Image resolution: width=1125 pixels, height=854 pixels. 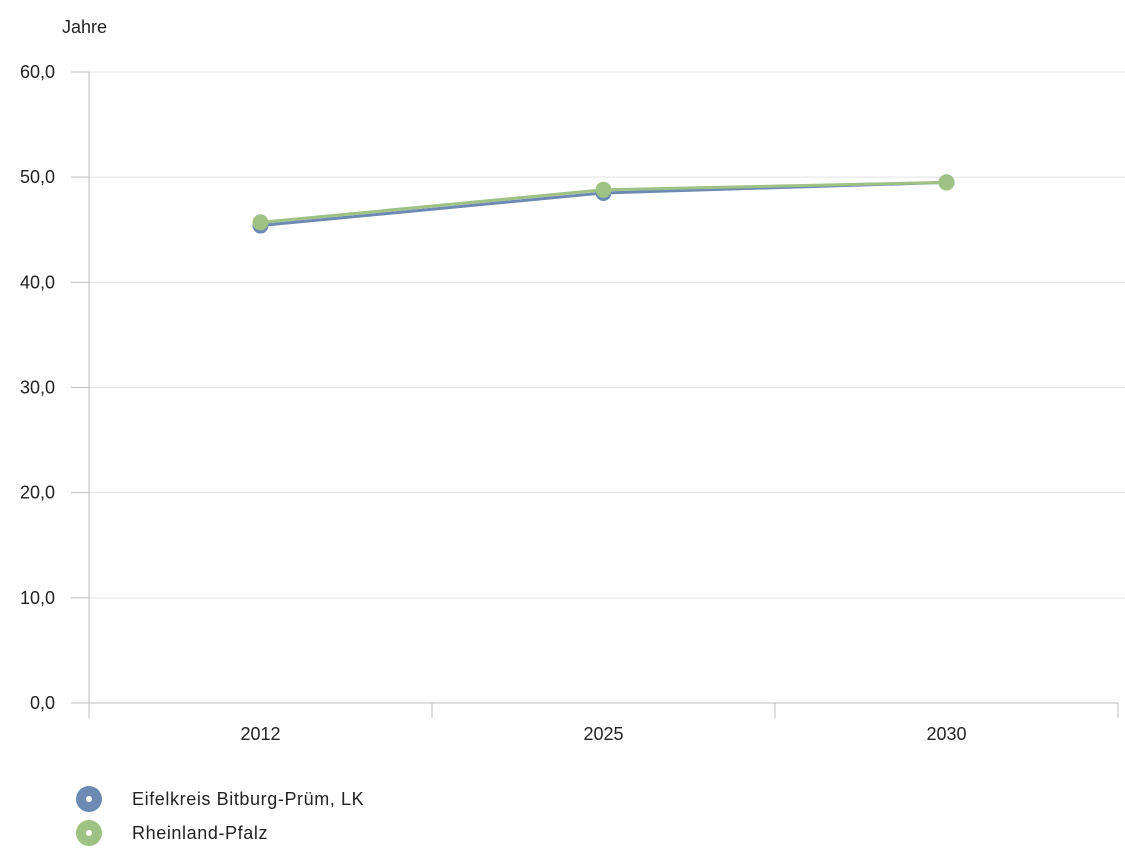 What do you see at coordinates (603, 204) in the screenshot?
I see `series-points` at bounding box center [603, 204].